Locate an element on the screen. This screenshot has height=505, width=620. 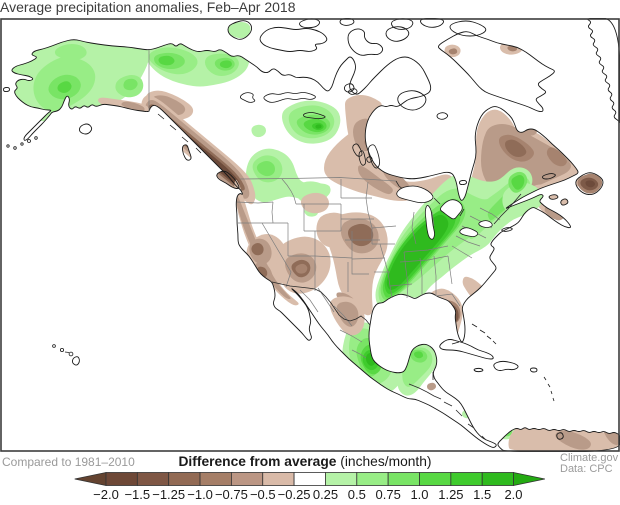
svg-text: −0.25 is located at coordinates (294, 494).